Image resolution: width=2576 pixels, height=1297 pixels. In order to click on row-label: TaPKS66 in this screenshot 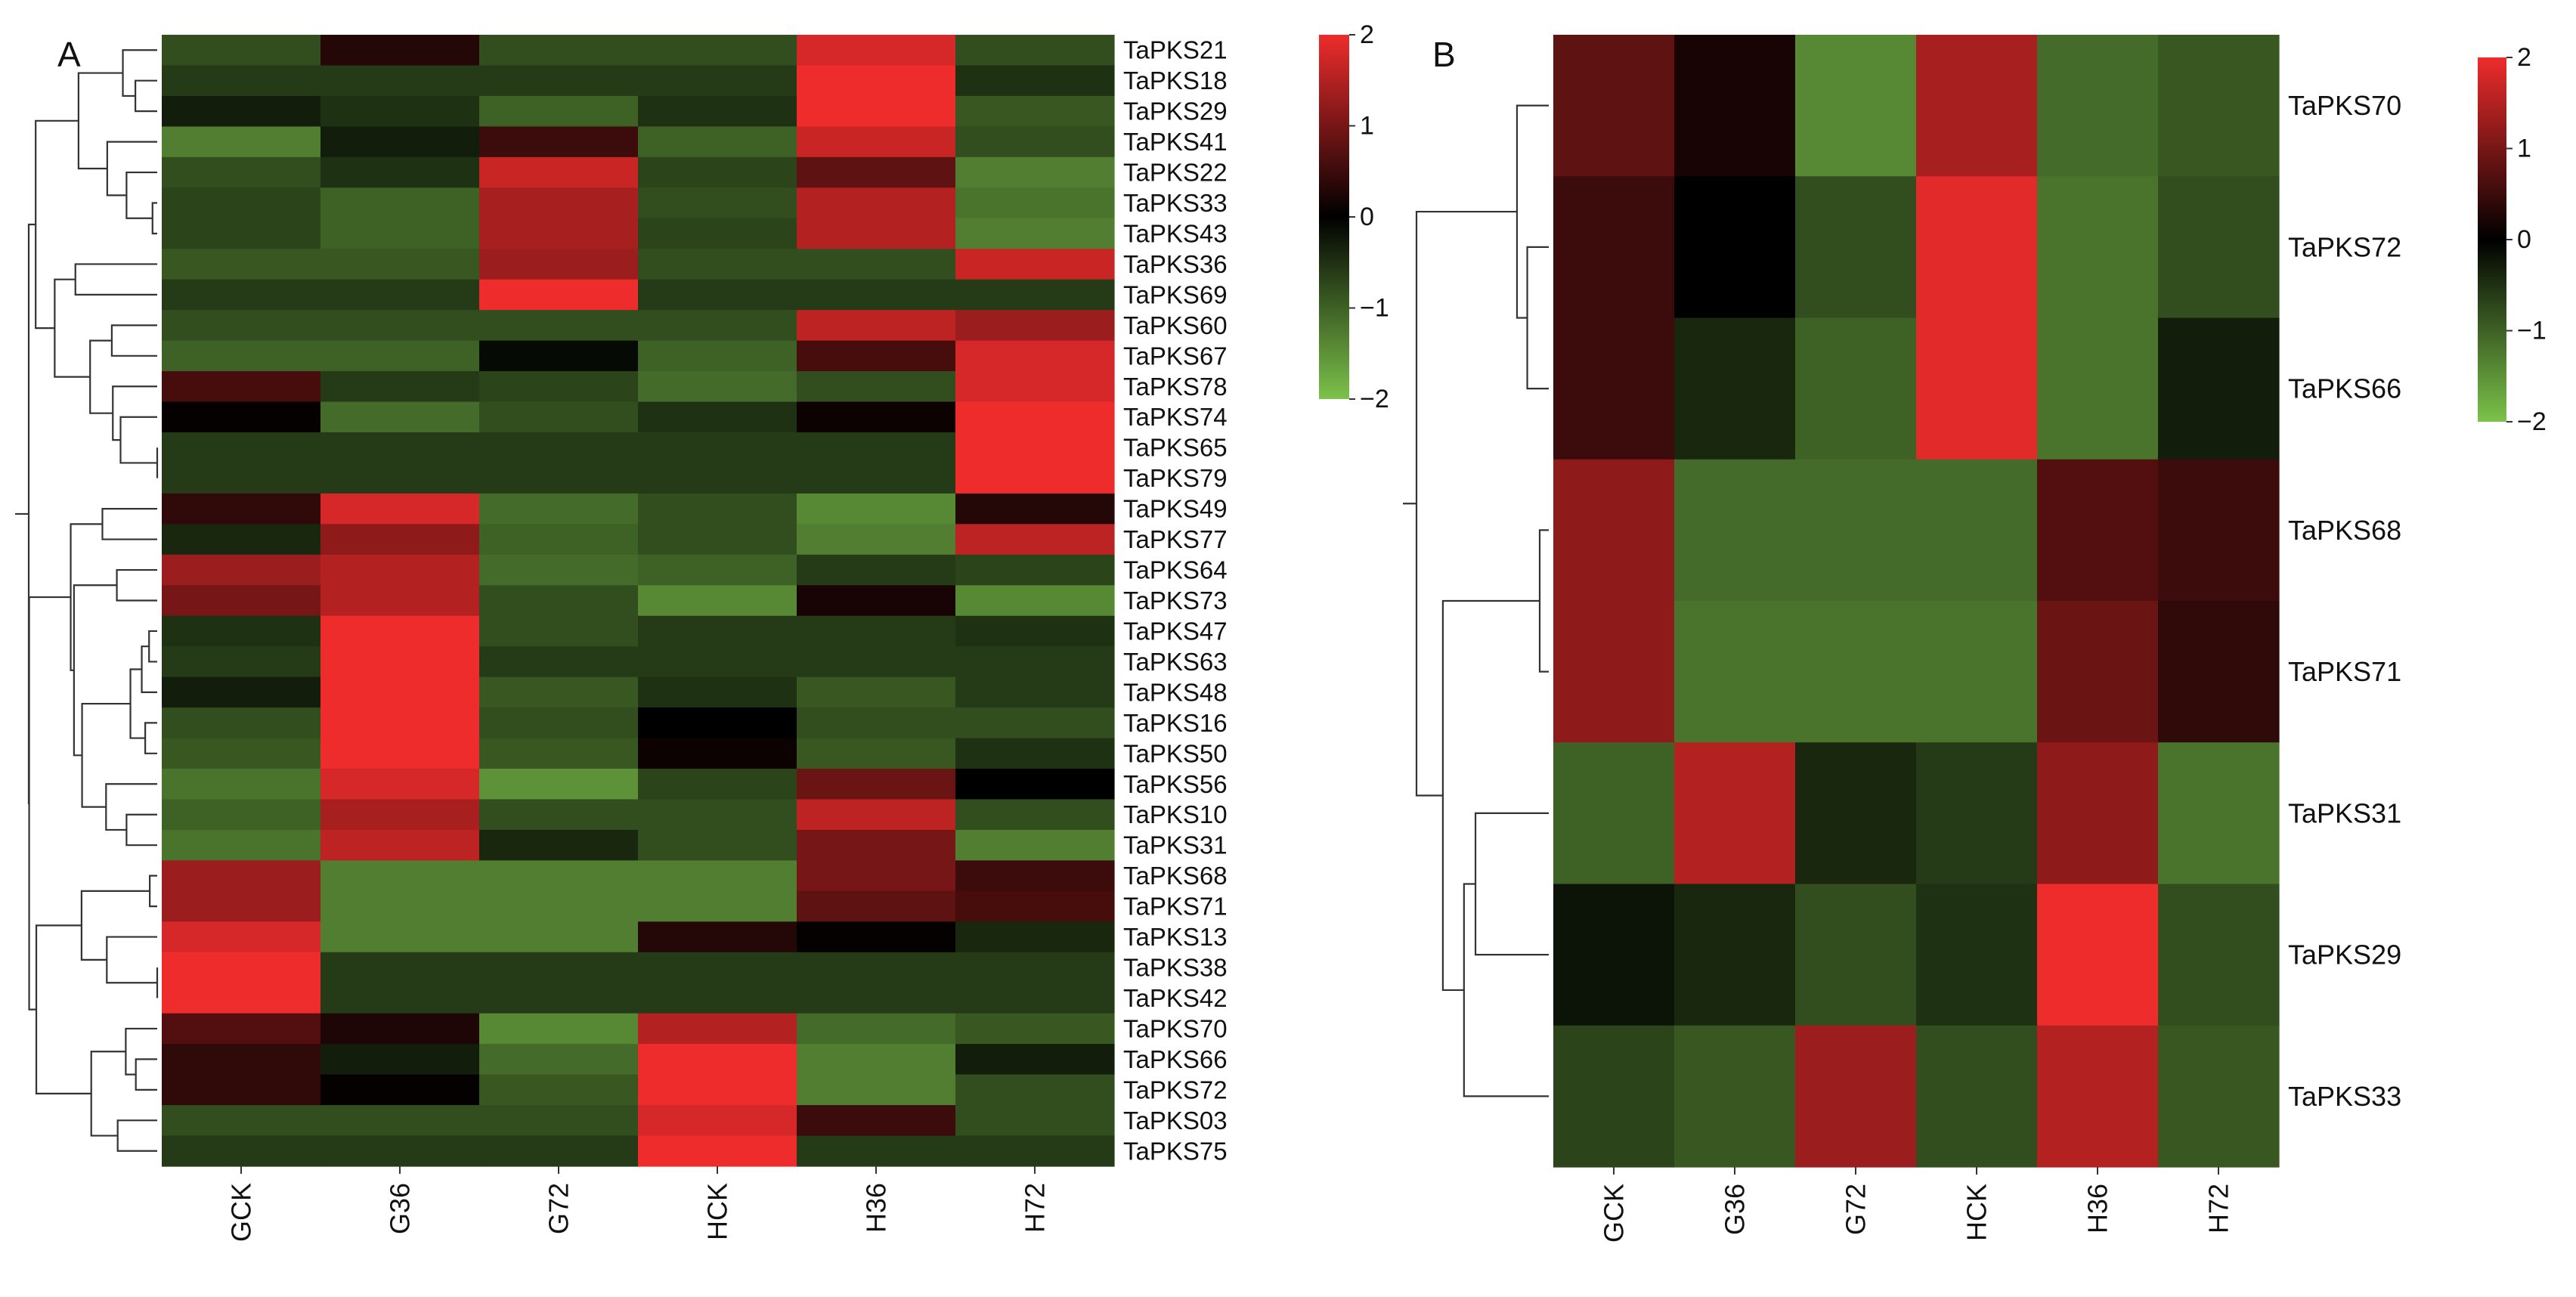, I will do `click(1175, 1059)`.